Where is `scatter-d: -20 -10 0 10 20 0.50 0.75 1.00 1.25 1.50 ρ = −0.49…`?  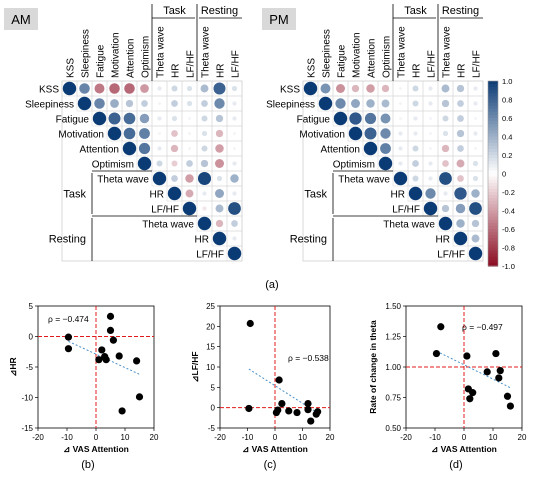
scatter-d: -20 -10 0 10 20 0.50 0.75 1.00 1.25 1.50 ρ = −0.49… is located at coordinates (447, 378).